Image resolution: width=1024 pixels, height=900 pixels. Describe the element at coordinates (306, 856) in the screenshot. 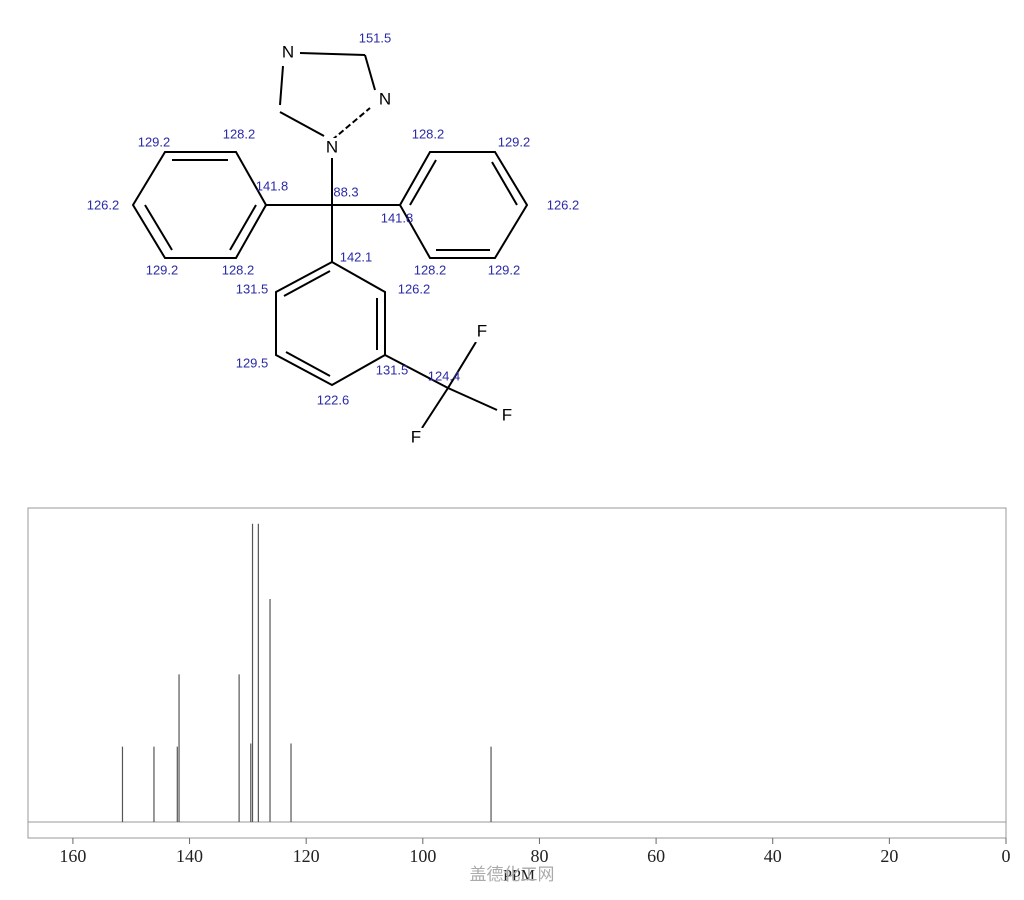

I see `x-tick-label: 120` at that location.